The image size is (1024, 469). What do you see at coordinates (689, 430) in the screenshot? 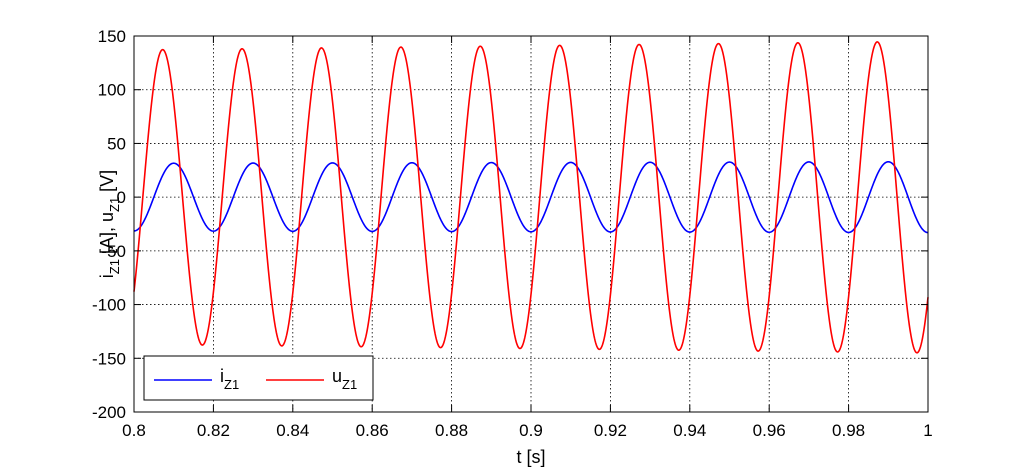
I see `x-tick-label: 0.94` at bounding box center [689, 430].